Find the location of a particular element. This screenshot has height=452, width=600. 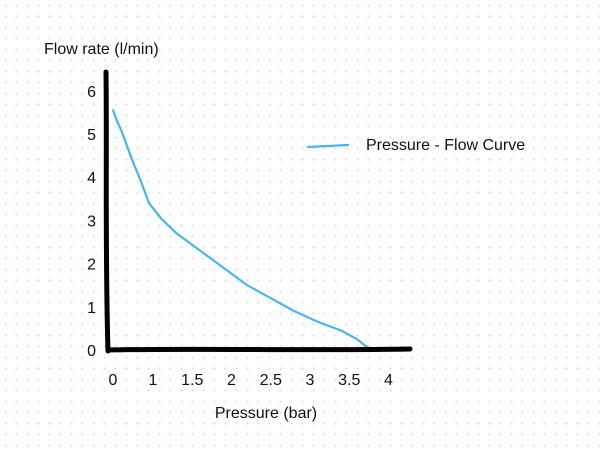

x-tick-label: 2 is located at coordinates (231, 380).